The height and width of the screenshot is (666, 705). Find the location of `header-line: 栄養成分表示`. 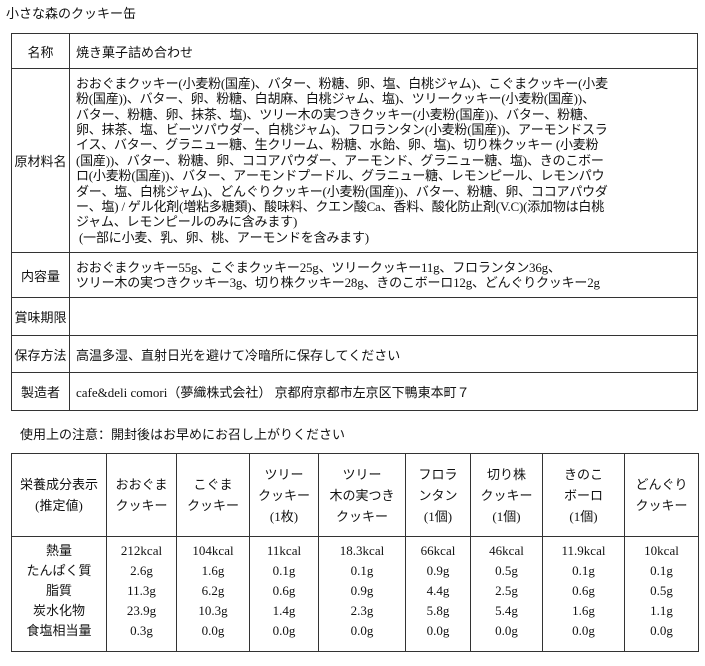

header-line: 栄養成分表示 is located at coordinates (58, 484).